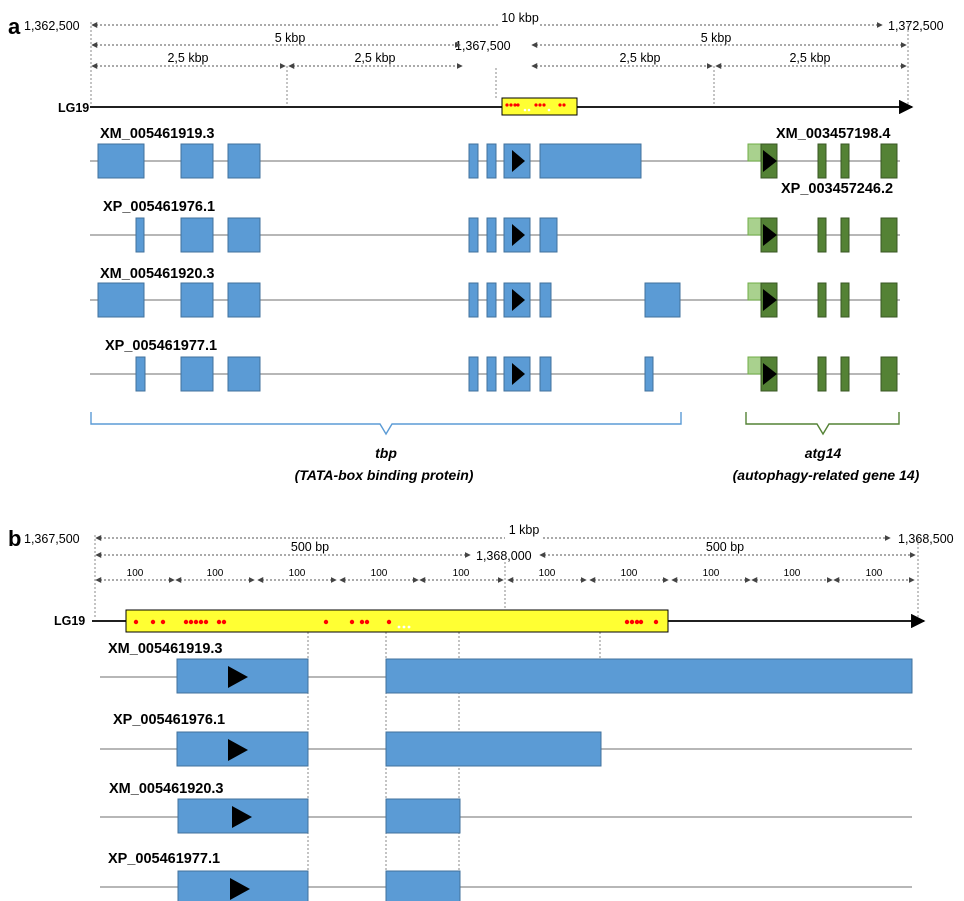 The width and height of the screenshot is (964, 901). What do you see at coordinates (725, 547) in the screenshot?
I see `b-span-half-right-label: 500 bp` at bounding box center [725, 547].